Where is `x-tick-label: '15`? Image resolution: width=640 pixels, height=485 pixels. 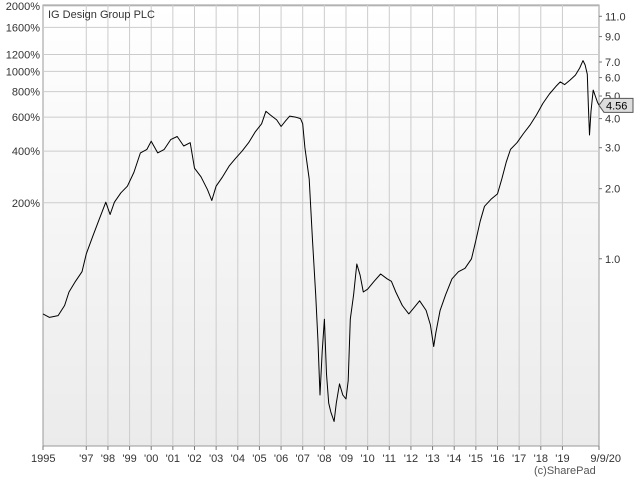
x-tick-label: '15 is located at coordinates (476, 459).